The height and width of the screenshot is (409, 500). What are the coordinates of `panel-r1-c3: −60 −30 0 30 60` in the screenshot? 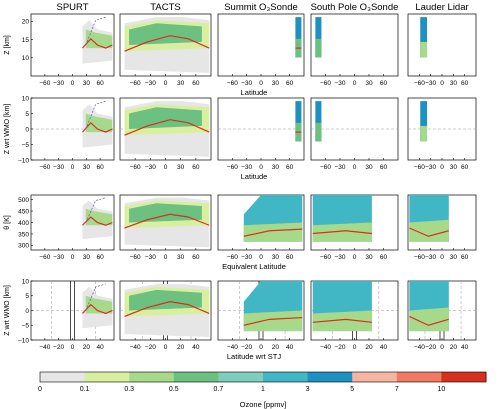 It's located at (354, 134).